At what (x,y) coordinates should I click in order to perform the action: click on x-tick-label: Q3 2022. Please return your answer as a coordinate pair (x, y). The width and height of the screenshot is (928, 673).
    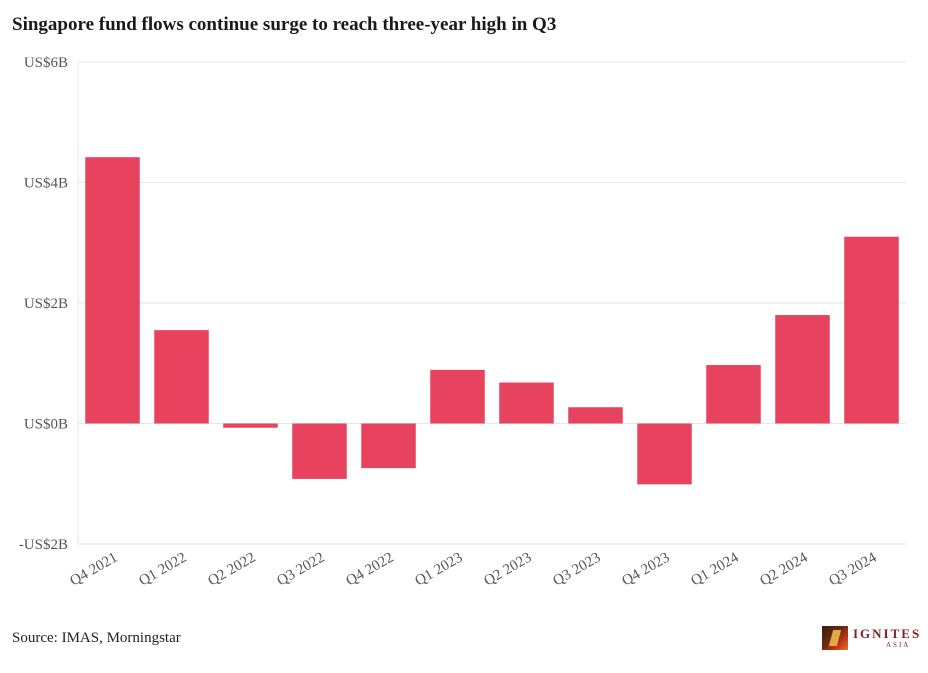
    Looking at the image, I should click on (300, 570).